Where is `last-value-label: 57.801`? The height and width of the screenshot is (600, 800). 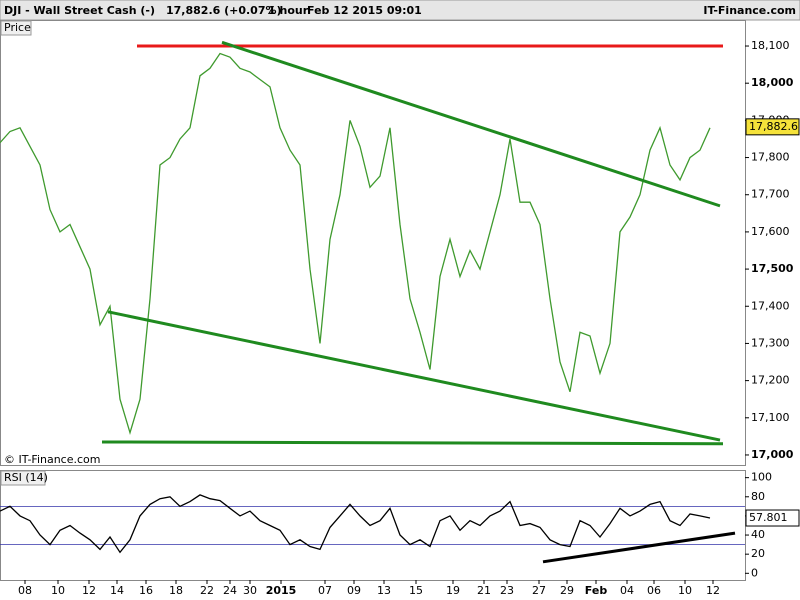
last-value-label: 57.801 is located at coordinates (768, 517).